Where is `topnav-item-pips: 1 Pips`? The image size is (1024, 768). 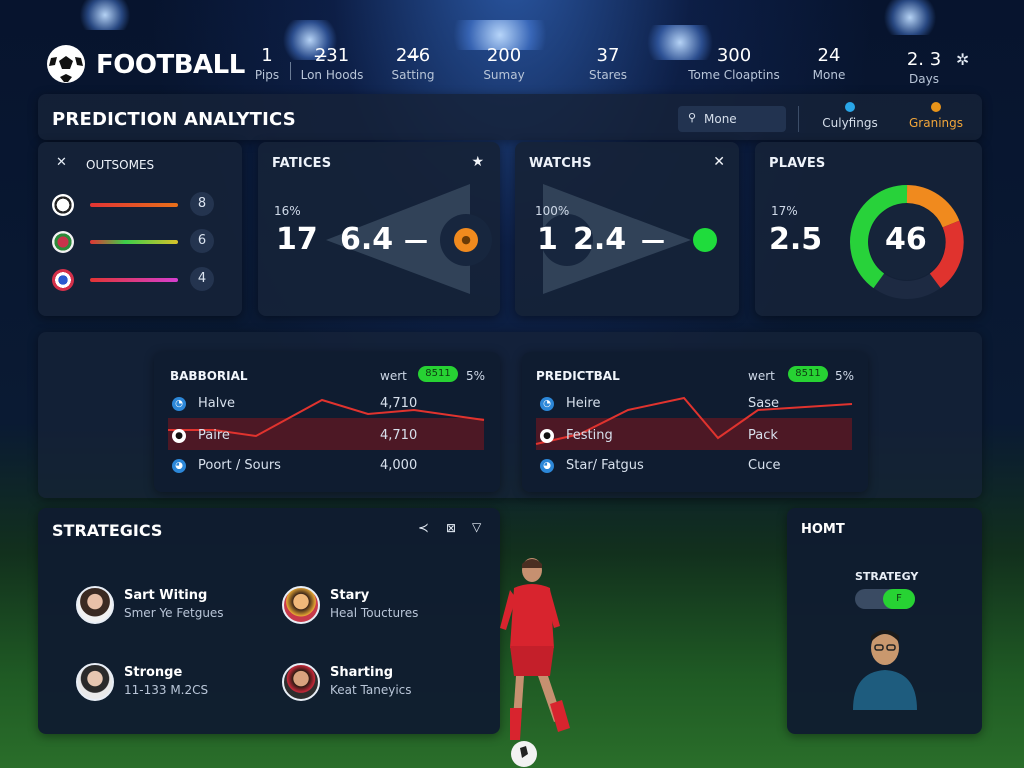
topnav-item-pips: 1 Pips is located at coordinates (267, 64).